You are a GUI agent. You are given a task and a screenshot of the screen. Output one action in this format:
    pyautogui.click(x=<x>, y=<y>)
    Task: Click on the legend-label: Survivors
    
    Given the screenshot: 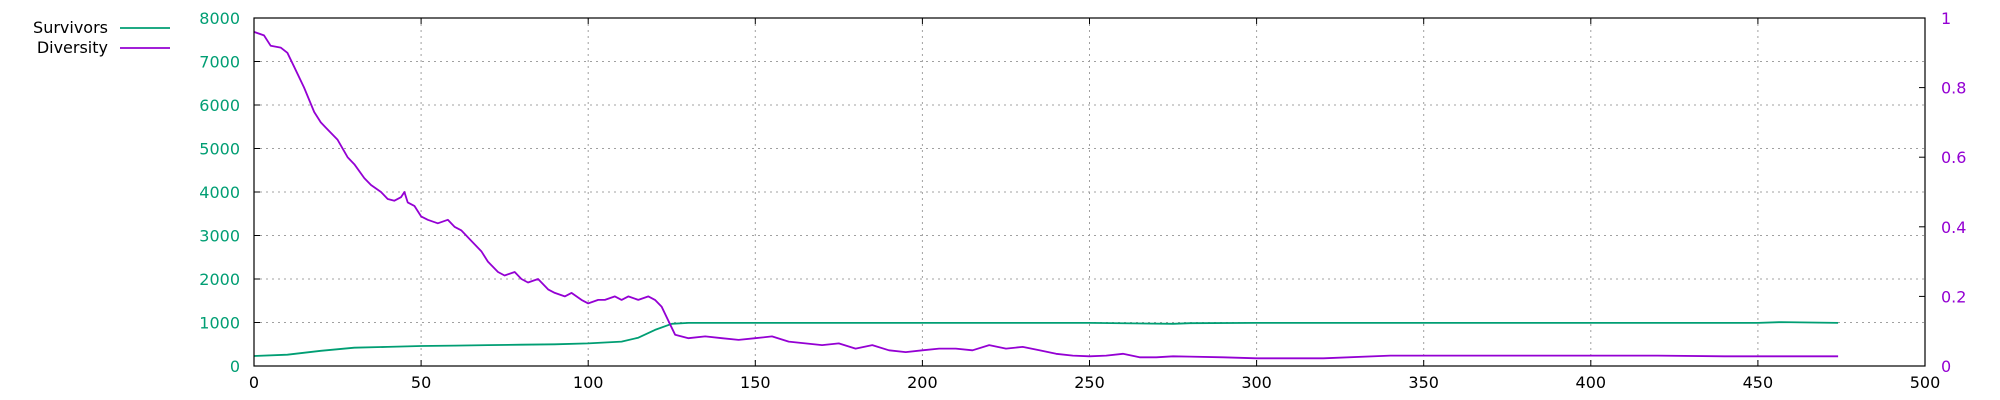 What is the action you would take?
    pyautogui.click(x=70, y=27)
    